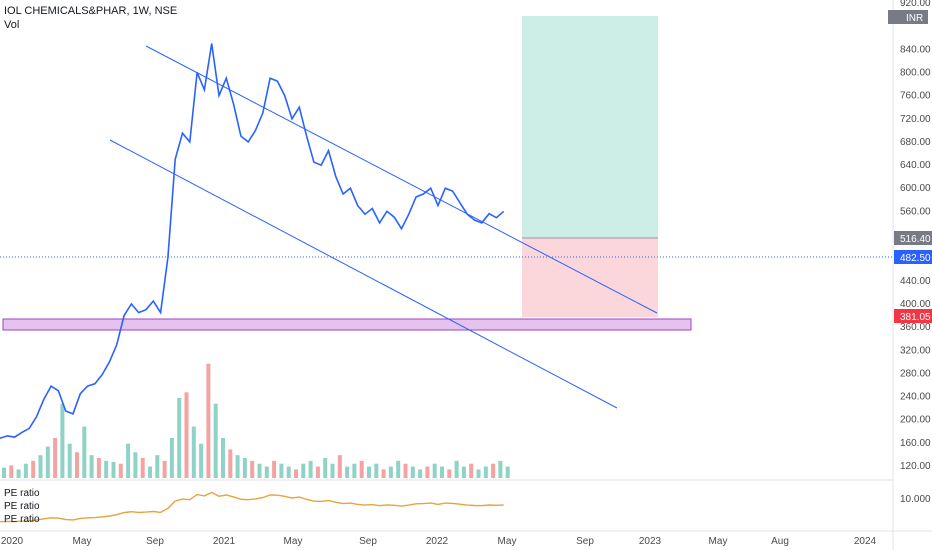  What do you see at coordinates (915, 49) in the screenshot?
I see `price-tick-label: 840.00` at bounding box center [915, 49].